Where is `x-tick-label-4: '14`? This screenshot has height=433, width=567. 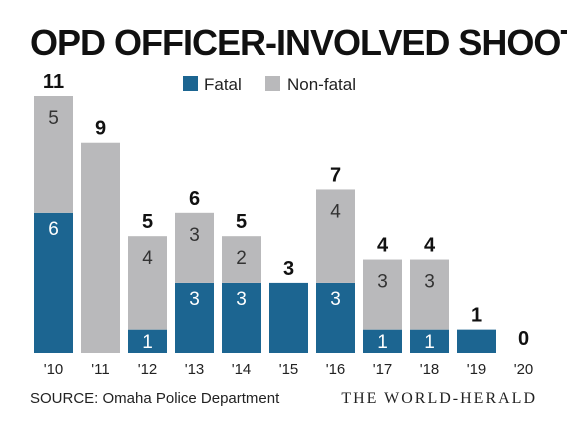 x-tick-label-4: '14 is located at coordinates (242, 369).